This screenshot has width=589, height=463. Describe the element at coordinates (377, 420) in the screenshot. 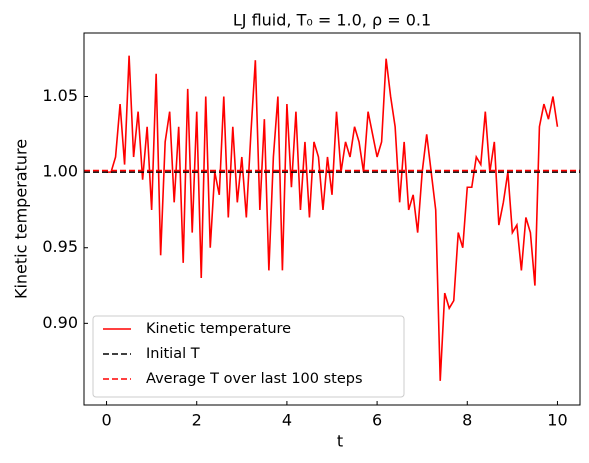

I see `x-tick-label: 6` at that location.